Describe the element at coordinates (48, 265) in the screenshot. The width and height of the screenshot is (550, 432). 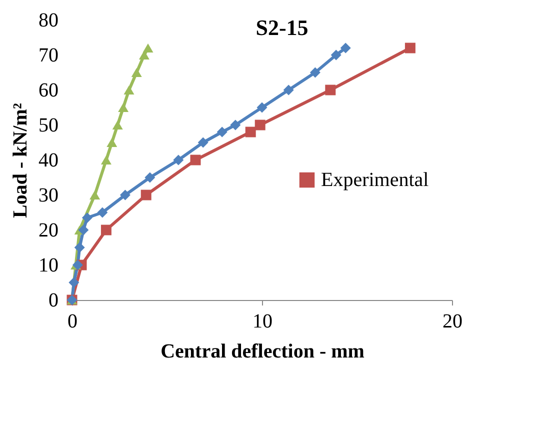
I see `y-tick-label: 10` at that location.